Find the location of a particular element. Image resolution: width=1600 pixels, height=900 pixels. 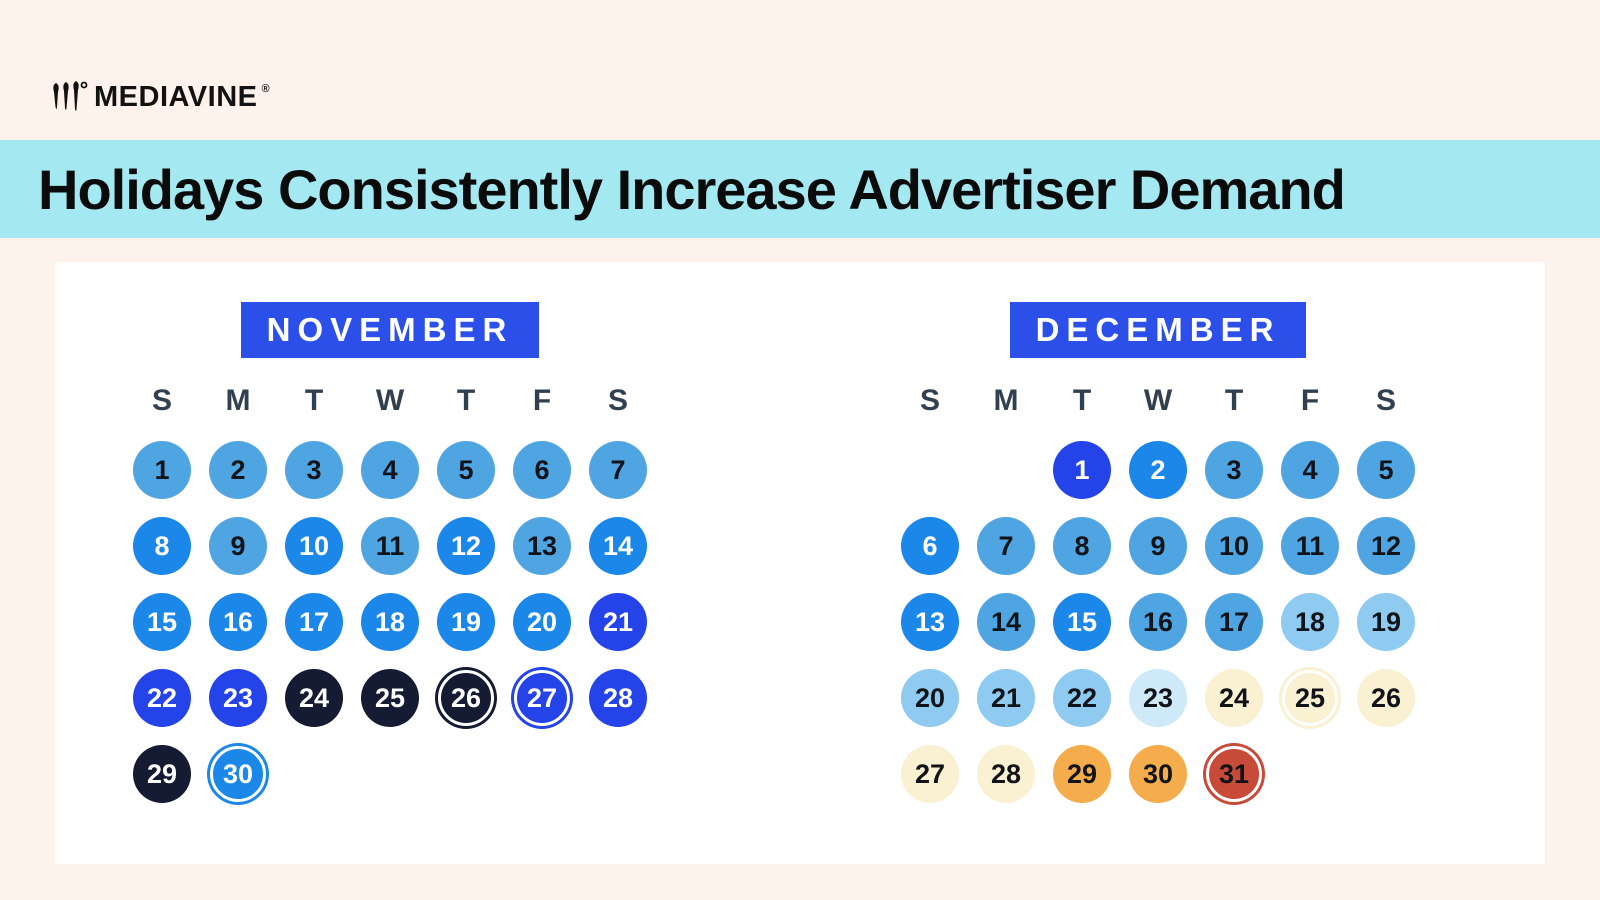

calendar-day-december-25: 25 is located at coordinates (1310, 698).